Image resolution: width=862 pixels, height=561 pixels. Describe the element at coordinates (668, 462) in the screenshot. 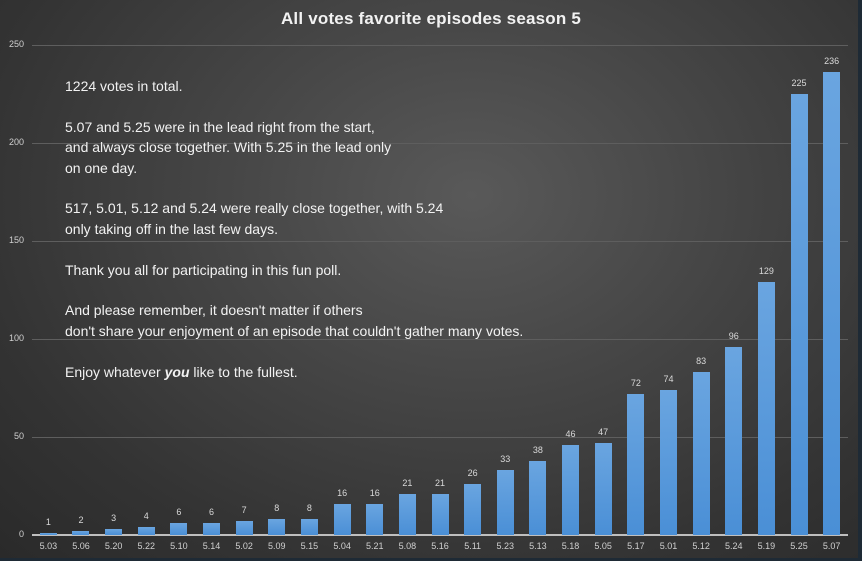

I see `bar-5.01` at that location.